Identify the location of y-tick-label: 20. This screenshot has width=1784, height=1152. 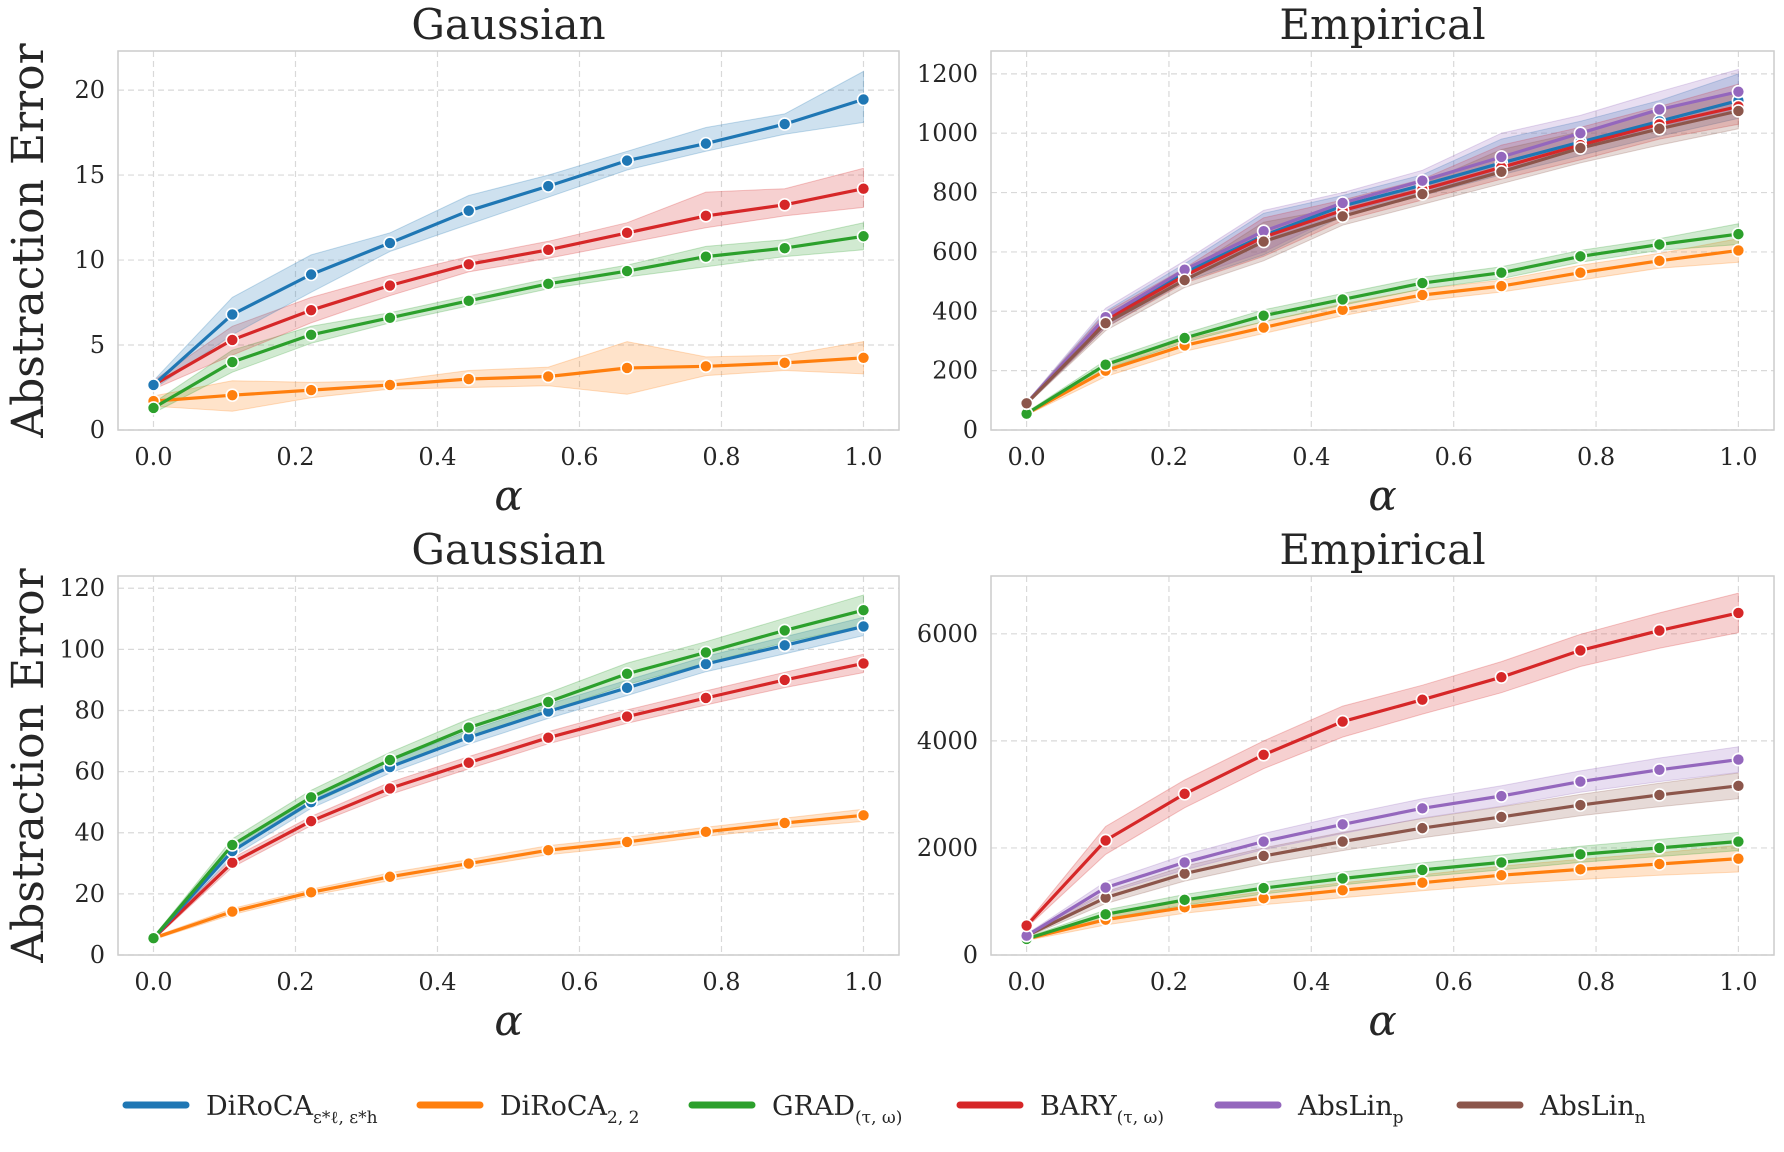
(89, 90).